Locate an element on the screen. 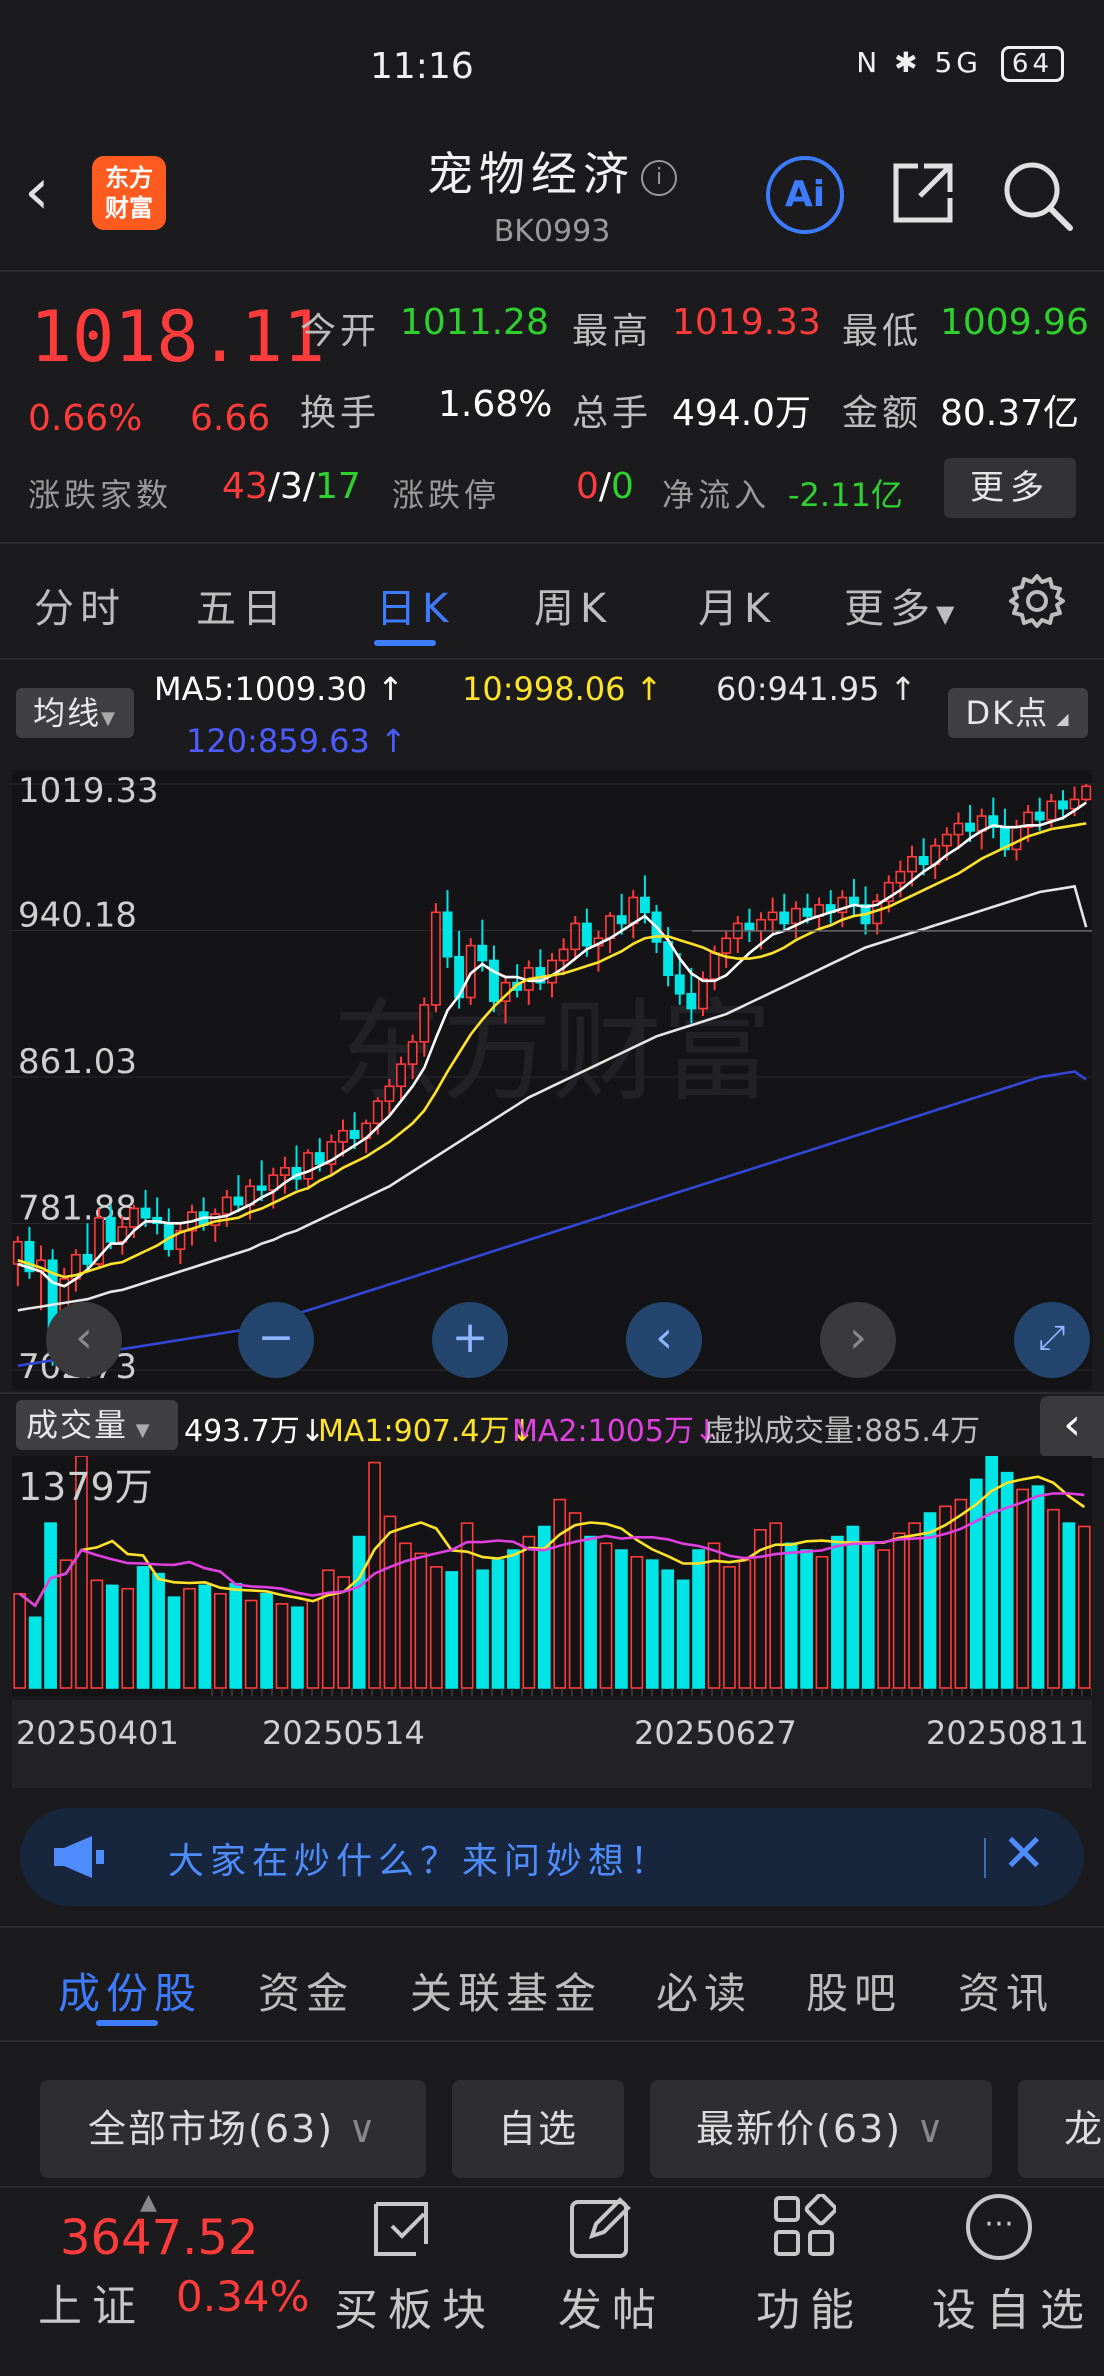  volume-legend-value: 493.7万 is located at coordinates (242, 1431).